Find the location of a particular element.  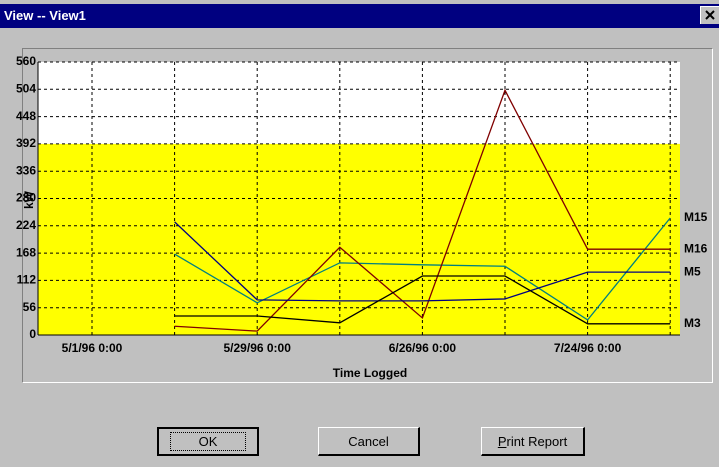

x-tick-label: 5/1/96 0:00 is located at coordinates (92, 348).